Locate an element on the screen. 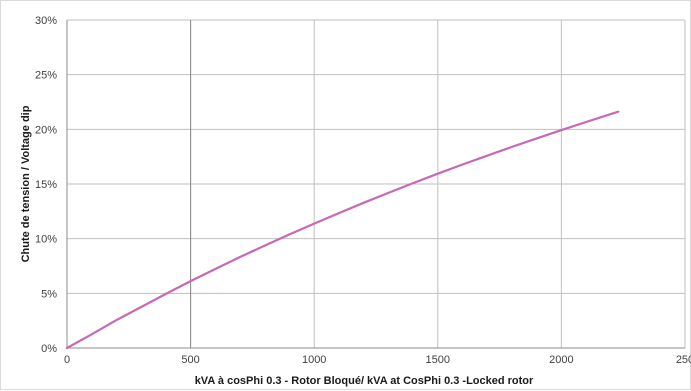 This screenshot has height=391, width=691. y-tick-label: 15% is located at coordinates (46, 185).